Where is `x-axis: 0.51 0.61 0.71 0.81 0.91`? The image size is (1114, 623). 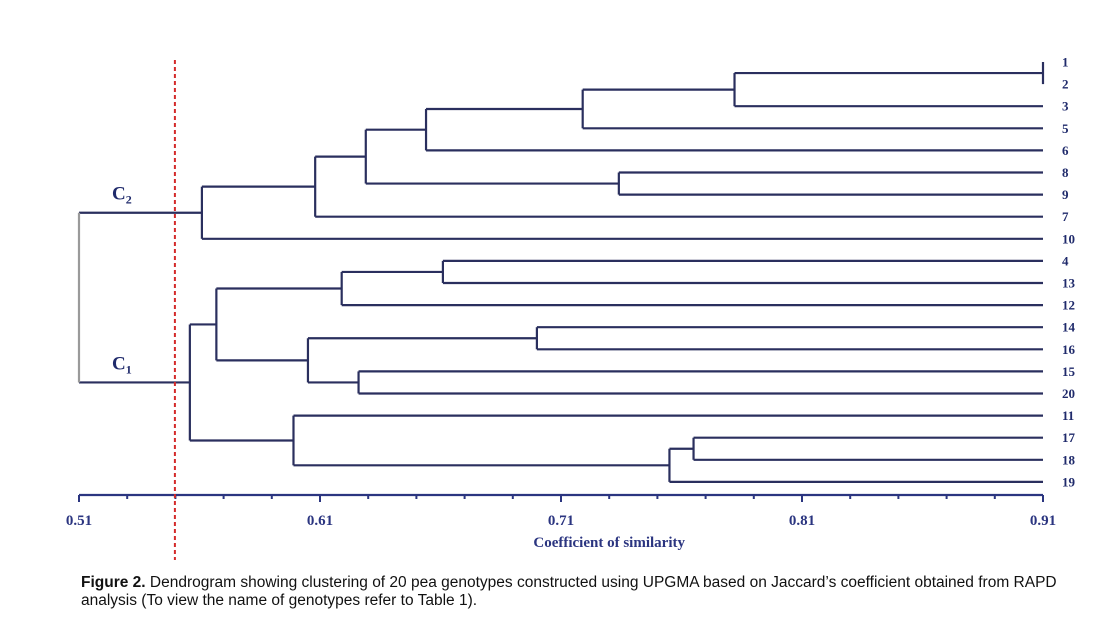 x-axis: 0.51 0.61 0.71 0.81 0.91 is located at coordinates (561, 511).